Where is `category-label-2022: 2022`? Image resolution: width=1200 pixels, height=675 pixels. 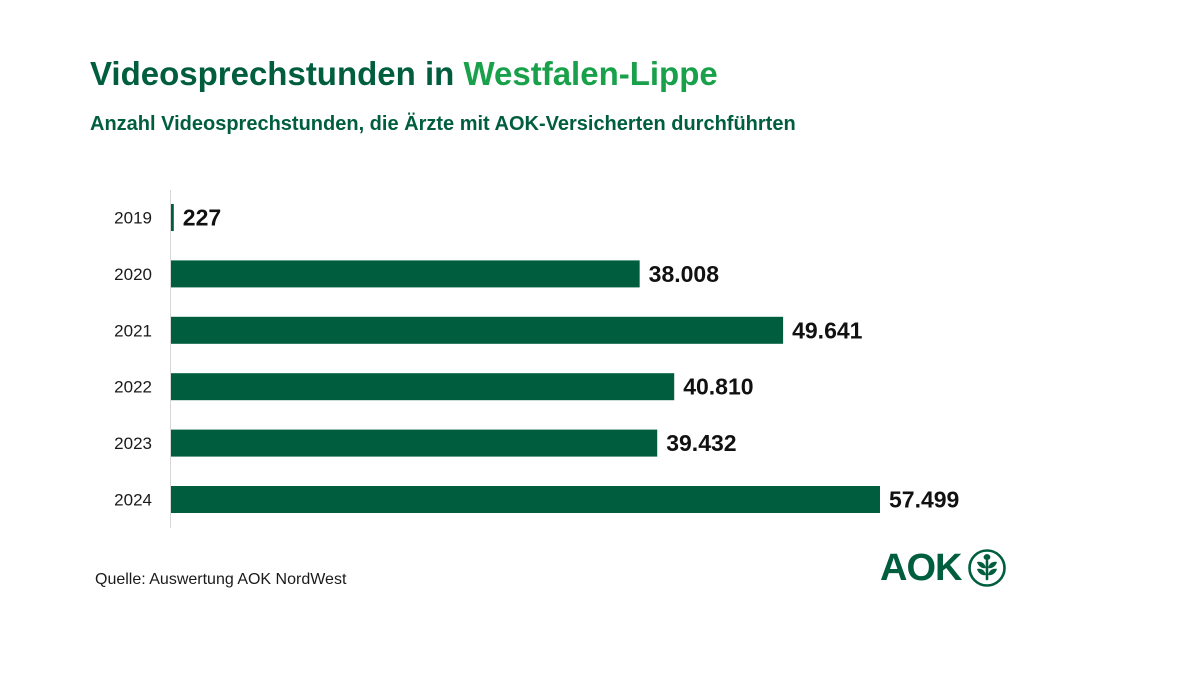 category-label-2022: 2022 is located at coordinates (133, 387).